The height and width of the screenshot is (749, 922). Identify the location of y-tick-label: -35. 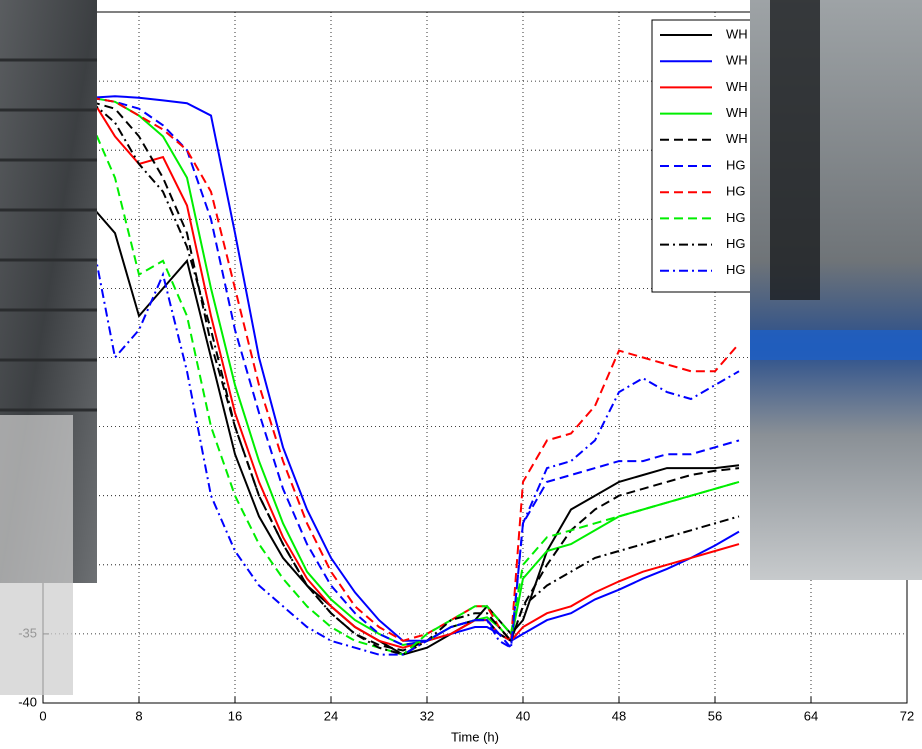
(27, 632).